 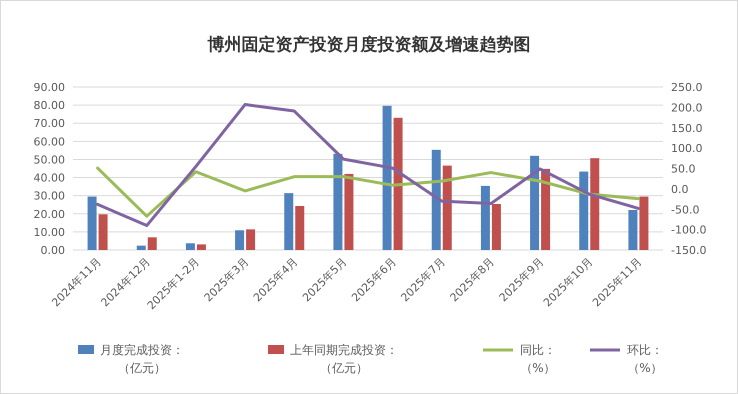 I want to click on y2-tick-label: 250.0, so click(x=686, y=87).